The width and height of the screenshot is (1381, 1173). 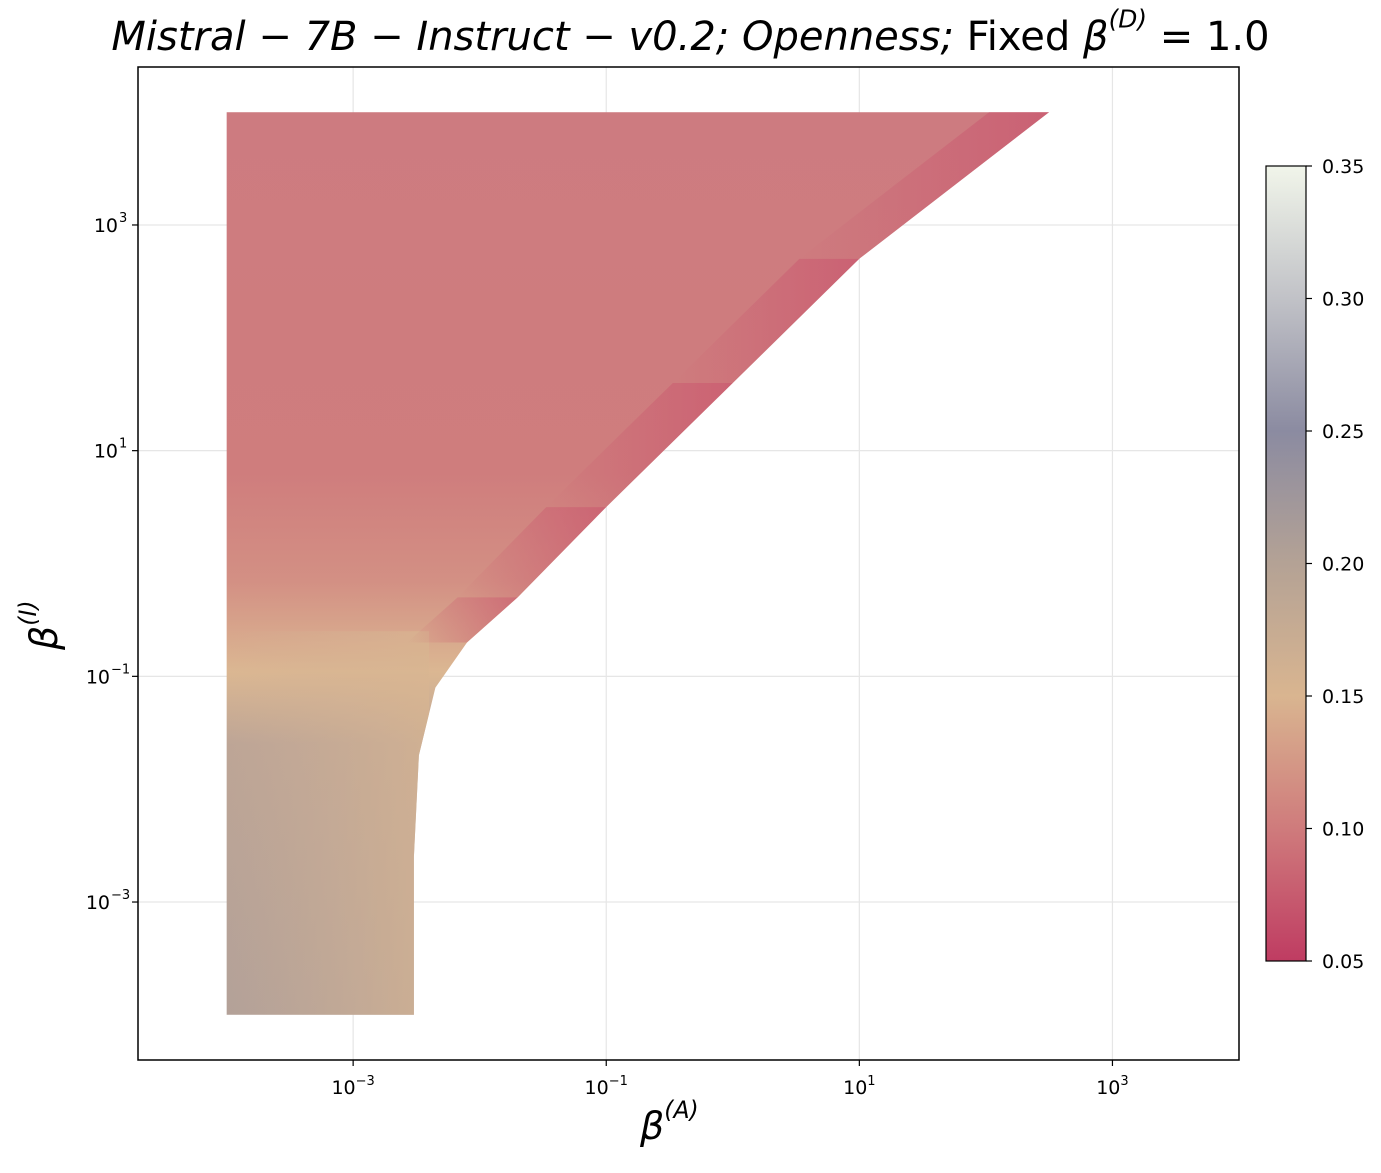 I want to click on y-axis-label: β(I), so click(x=39, y=625).